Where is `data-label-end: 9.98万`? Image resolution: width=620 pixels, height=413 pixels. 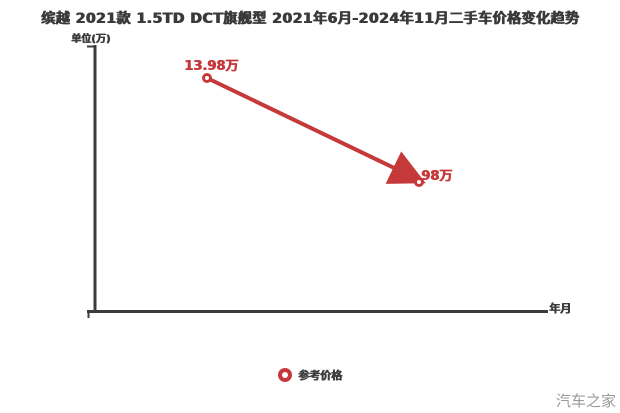 data-label-end: 9.98万 is located at coordinates (430, 176).